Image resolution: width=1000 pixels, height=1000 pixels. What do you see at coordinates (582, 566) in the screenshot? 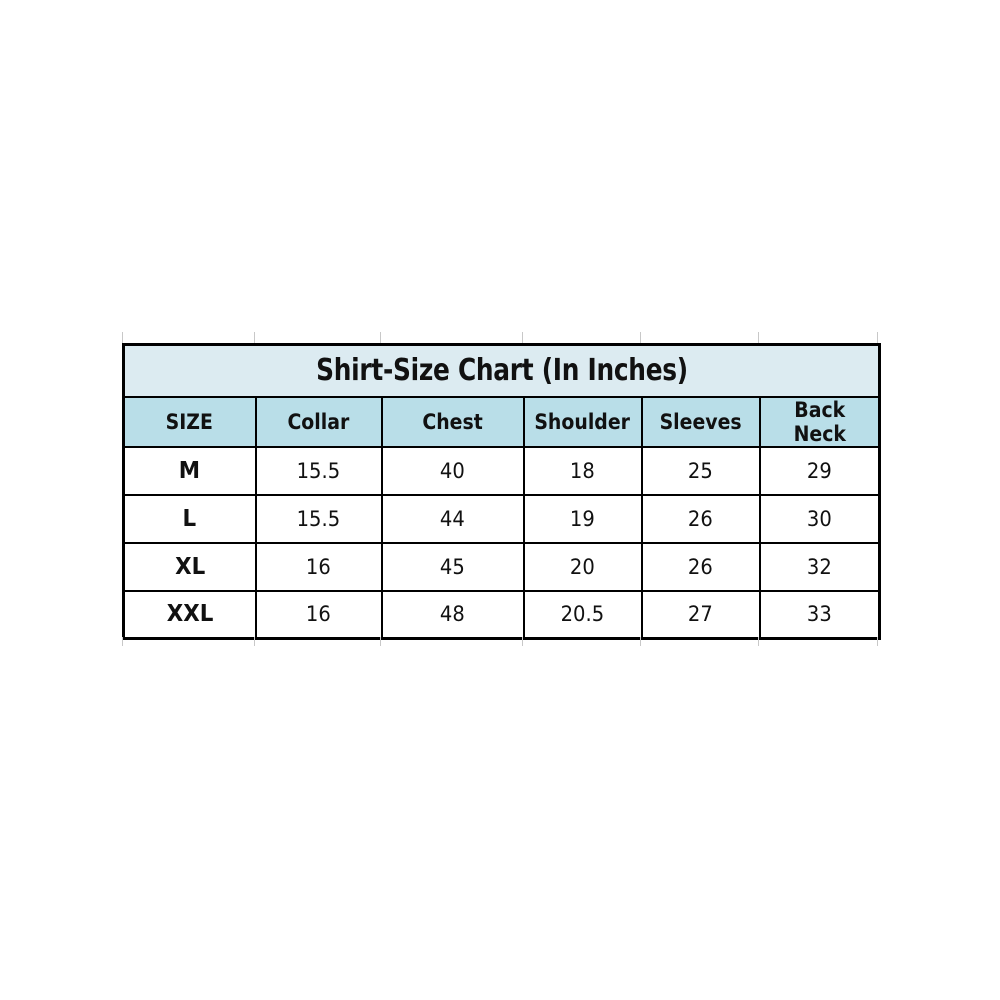
I see `cell-shoulder: 20` at bounding box center [582, 566].